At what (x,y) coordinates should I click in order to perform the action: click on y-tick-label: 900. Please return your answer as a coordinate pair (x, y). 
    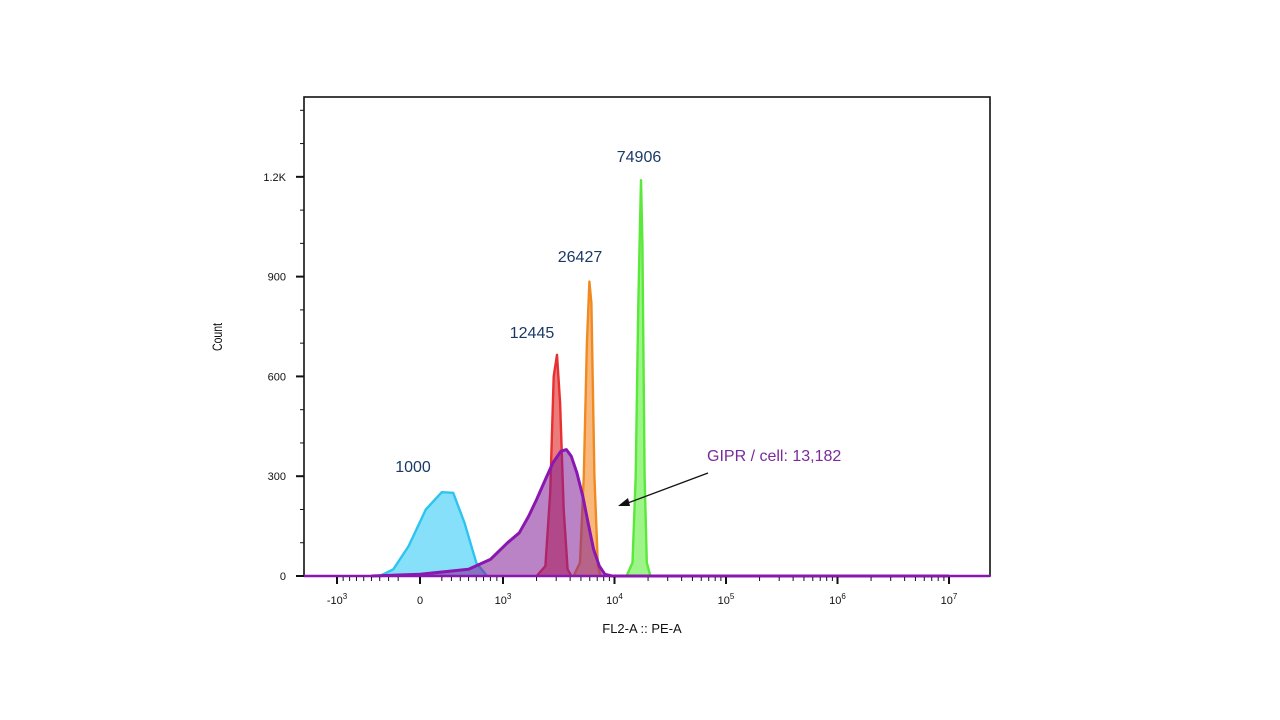
    Looking at the image, I should click on (277, 278).